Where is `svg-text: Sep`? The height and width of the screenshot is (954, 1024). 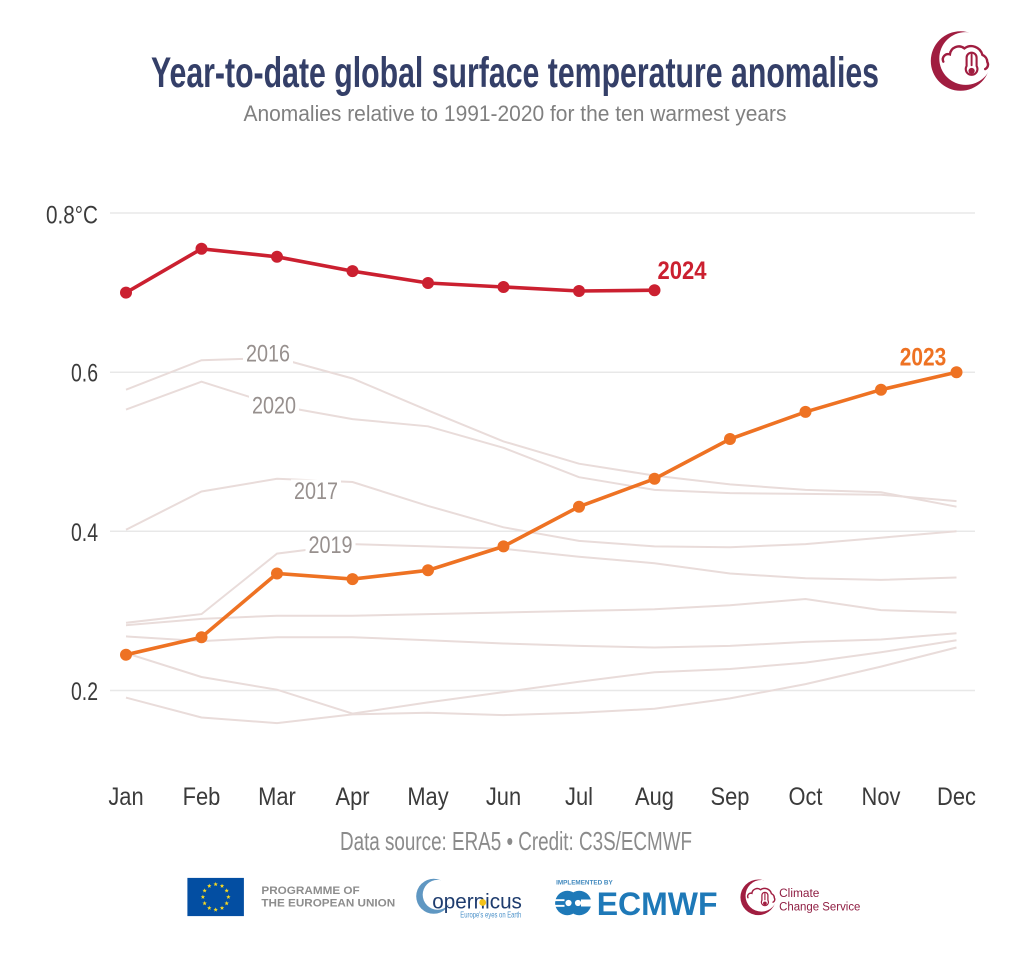
svg-text: Sep is located at coordinates (730, 797).